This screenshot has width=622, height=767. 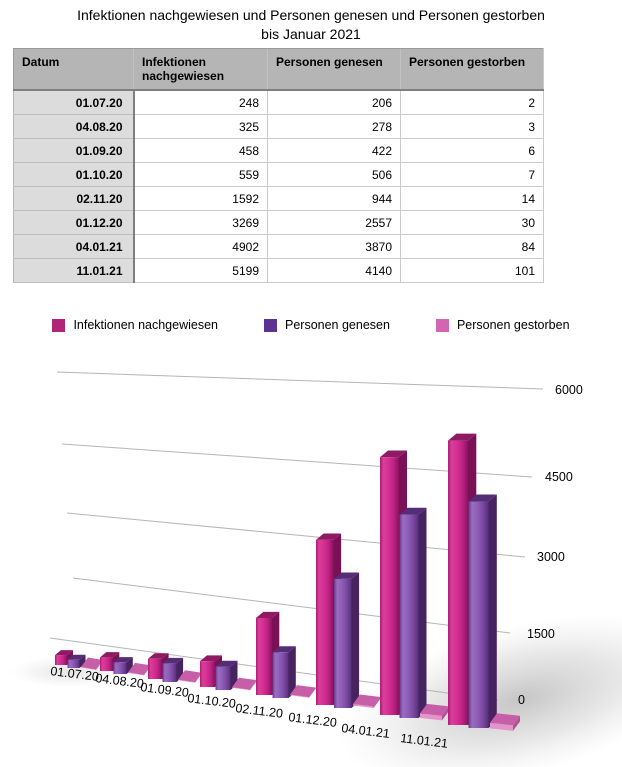 I want to click on legend-label: Infektionen nachgewiesen, so click(x=145, y=325).